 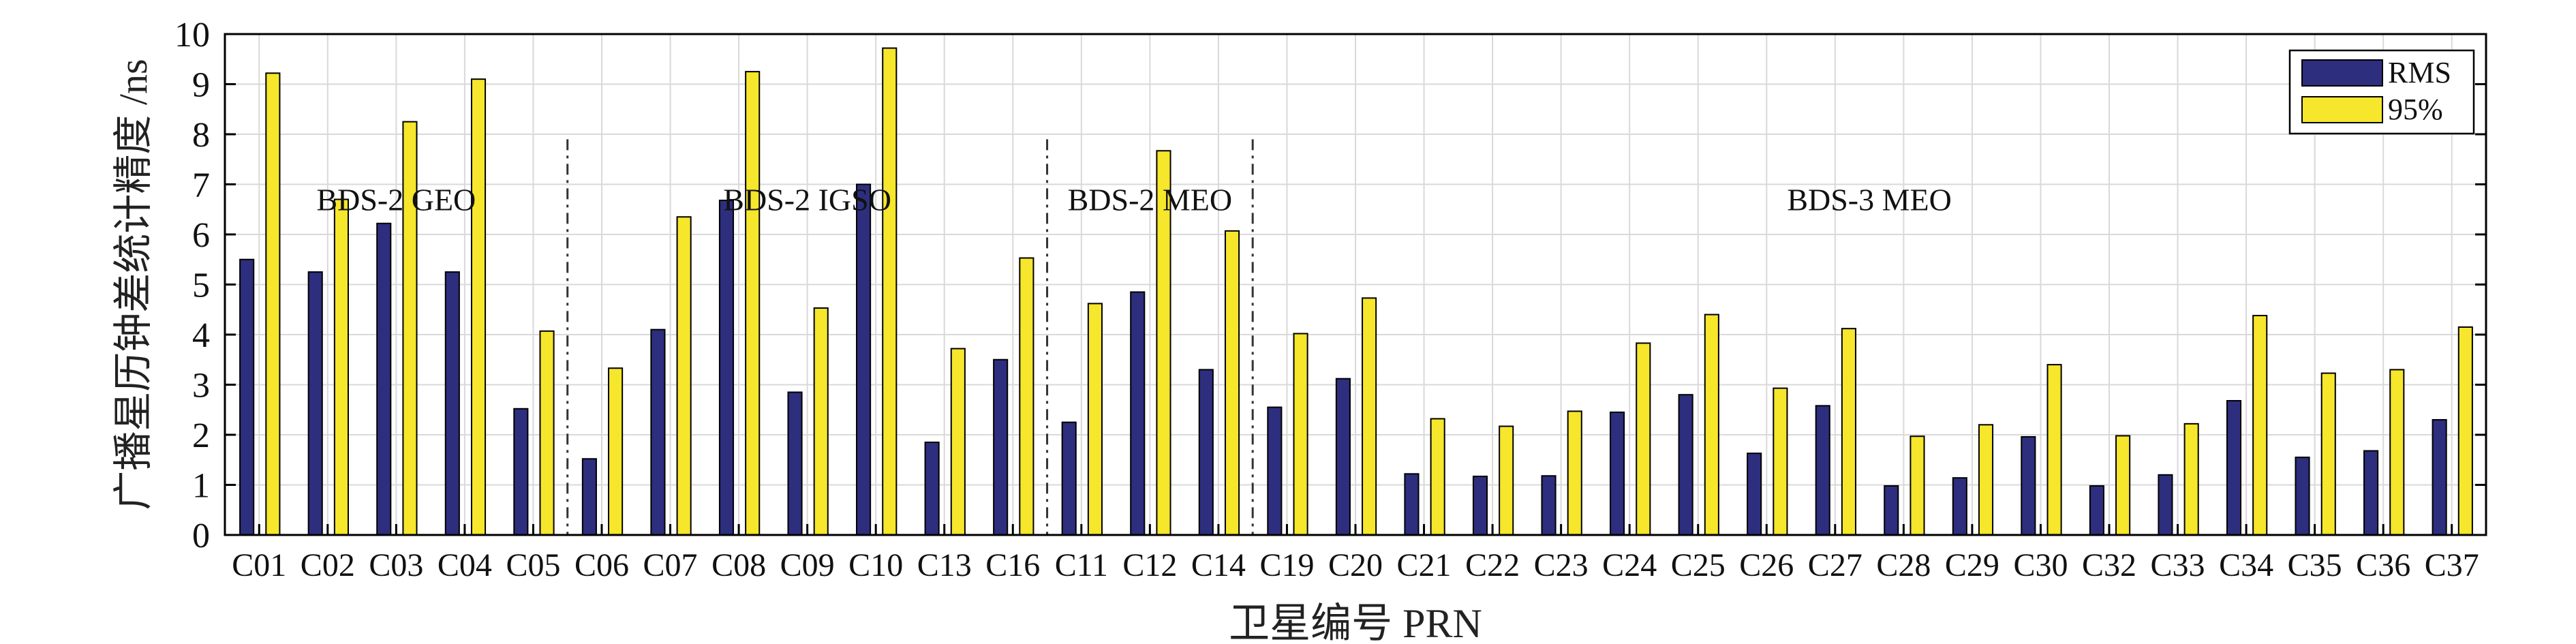 I want to click on bar-rms-C35, so click(x=2302, y=497).